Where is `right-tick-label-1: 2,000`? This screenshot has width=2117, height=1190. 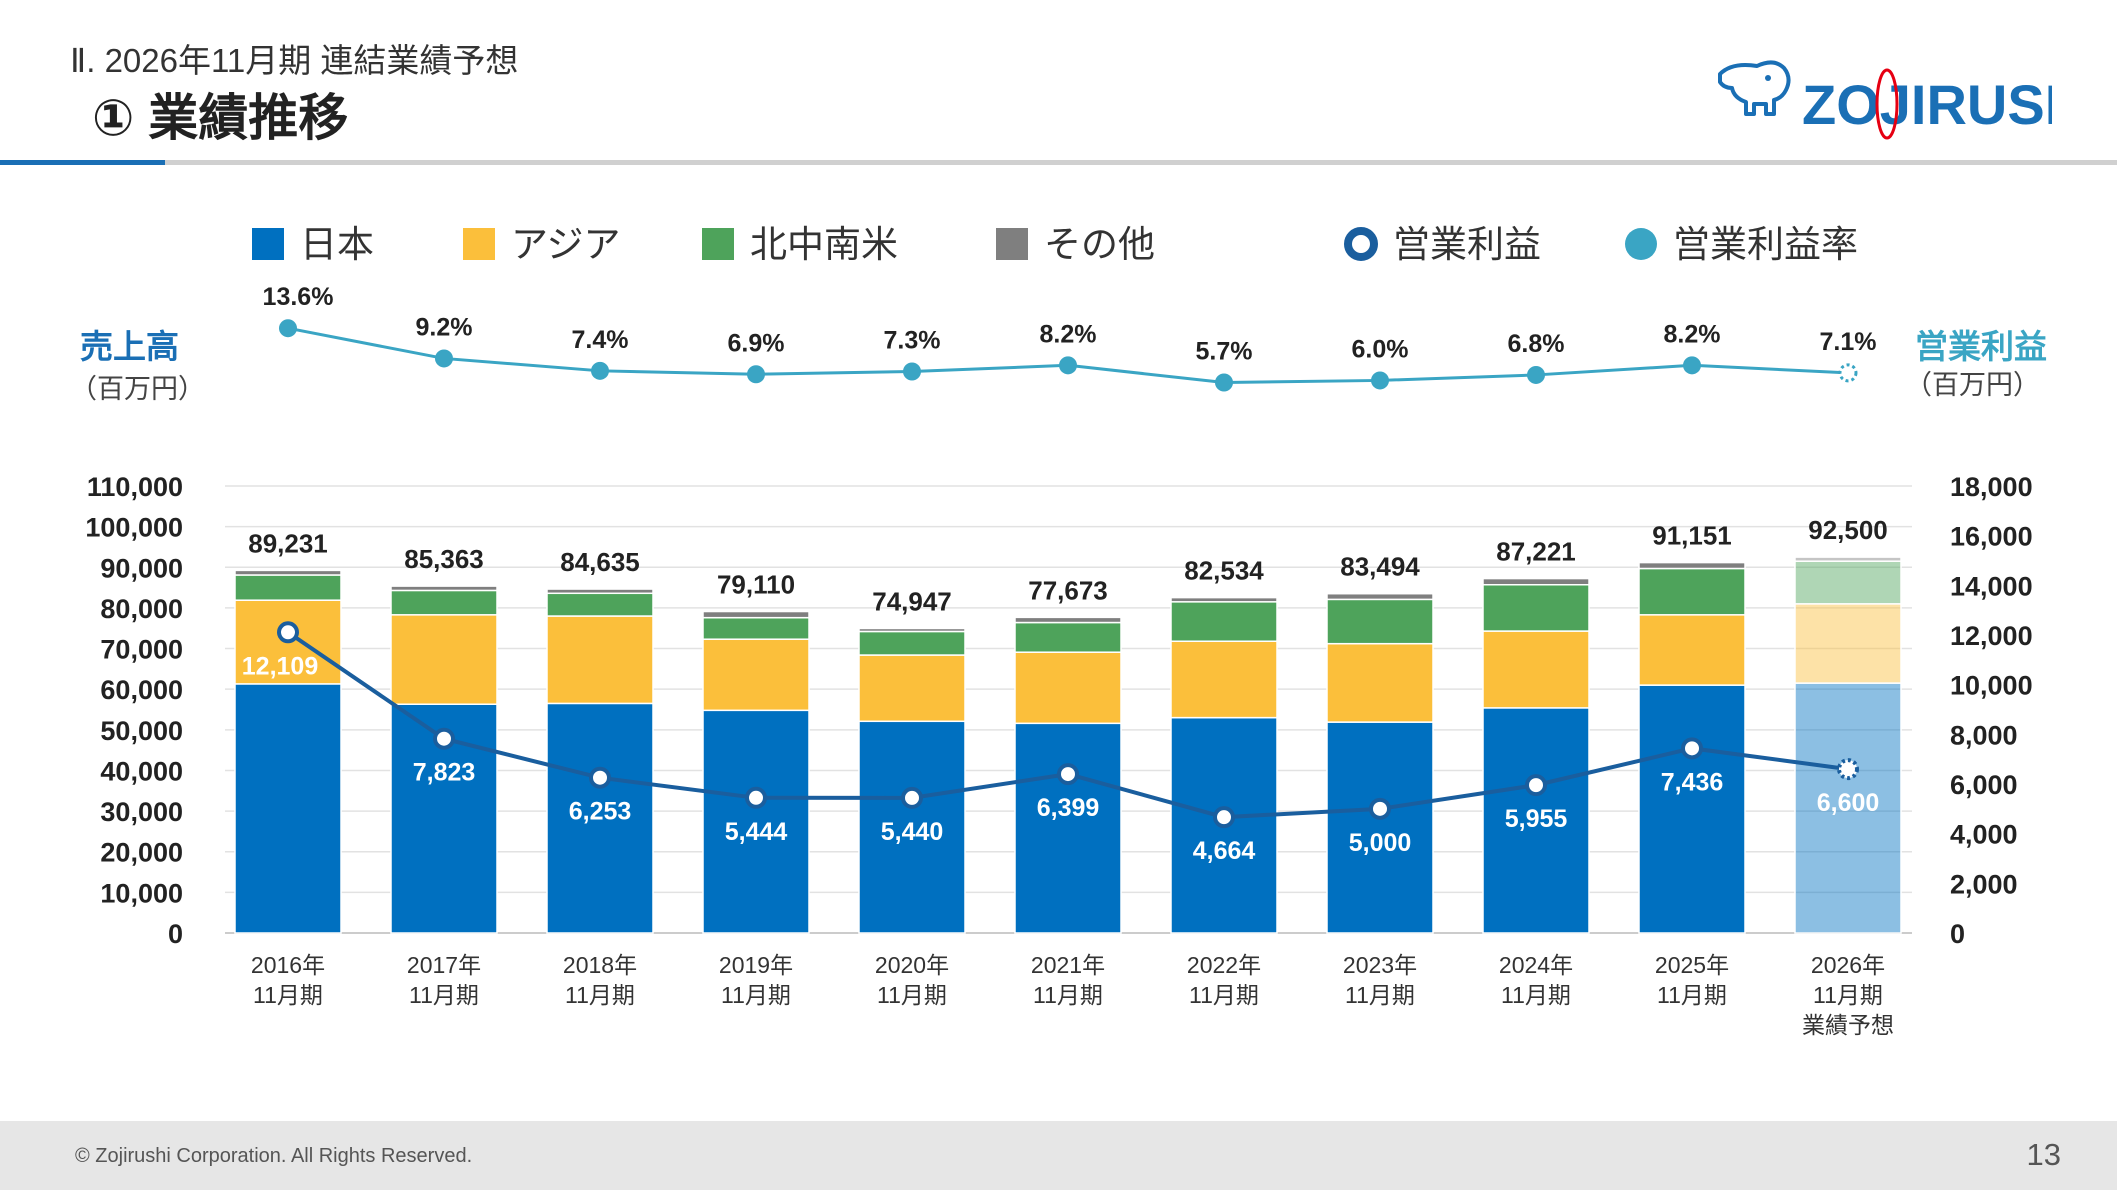 right-tick-label-1: 2,000 is located at coordinates (1984, 884).